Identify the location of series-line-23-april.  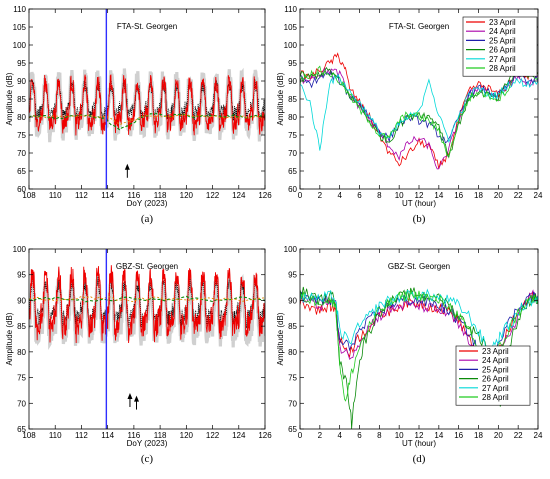
(419, 111).